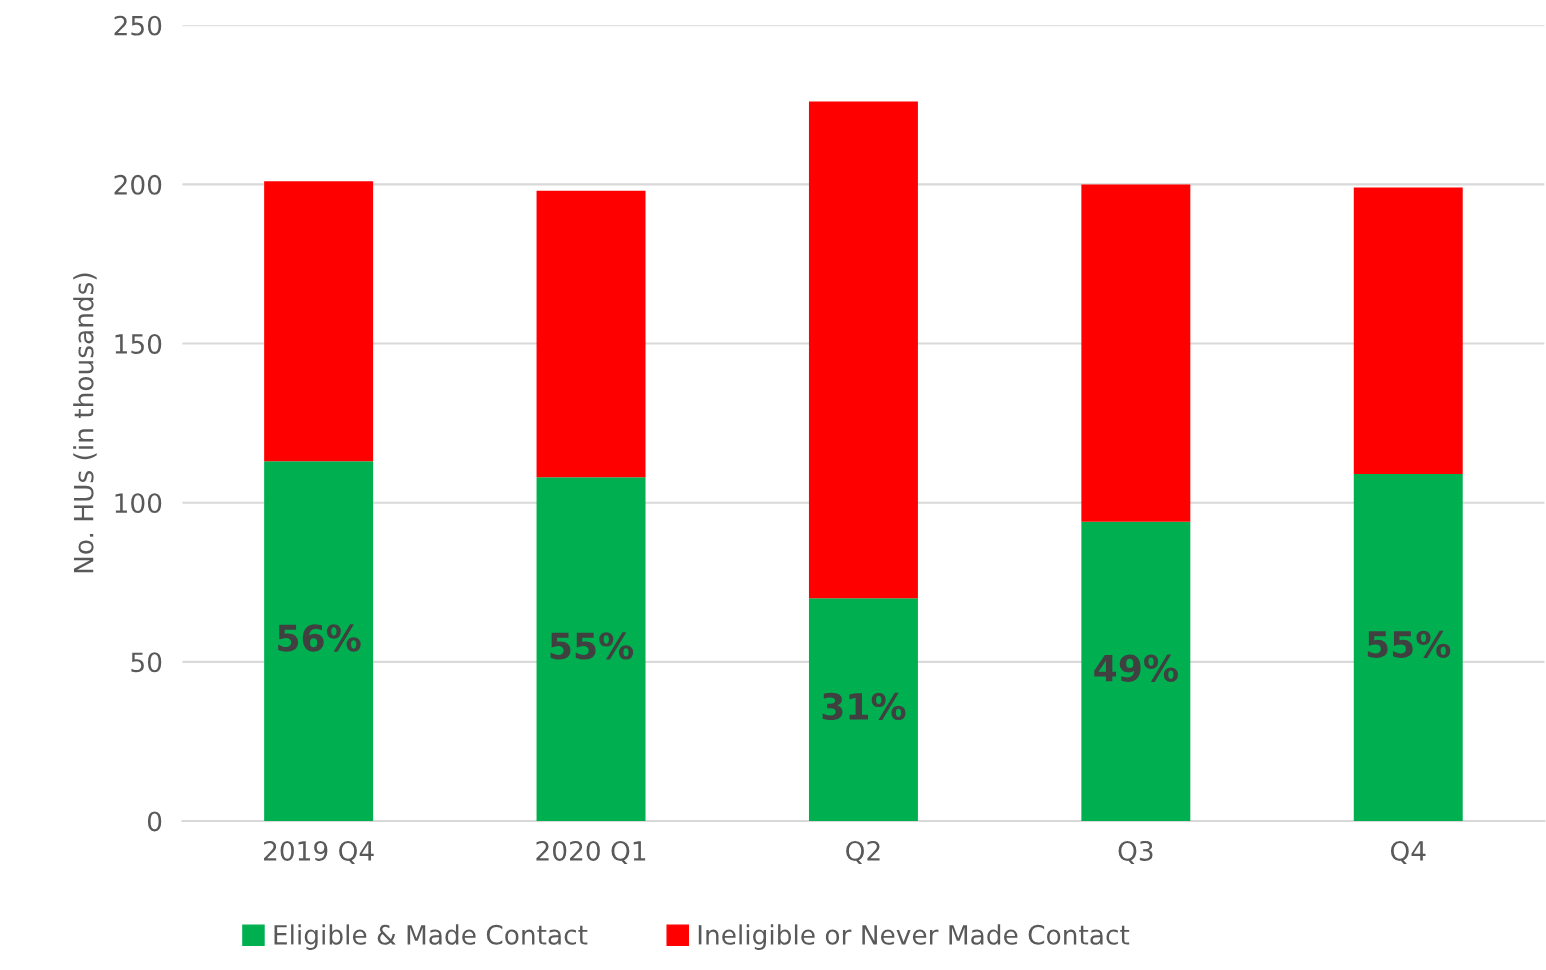  I want to click on y-tick-label: 100, so click(138, 503).